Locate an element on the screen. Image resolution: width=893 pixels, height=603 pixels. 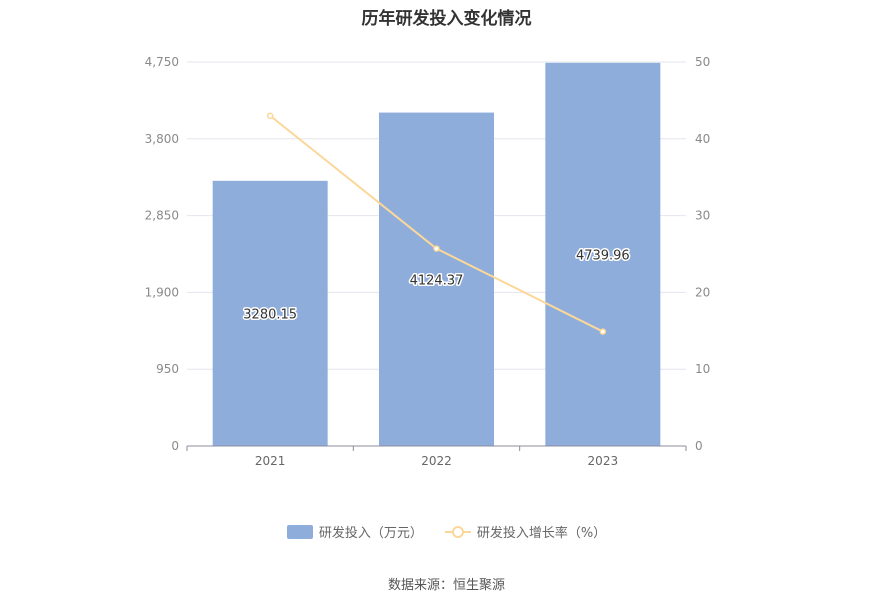
chart-title: 历年研发投入变化情况 is located at coordinates (446, 19).